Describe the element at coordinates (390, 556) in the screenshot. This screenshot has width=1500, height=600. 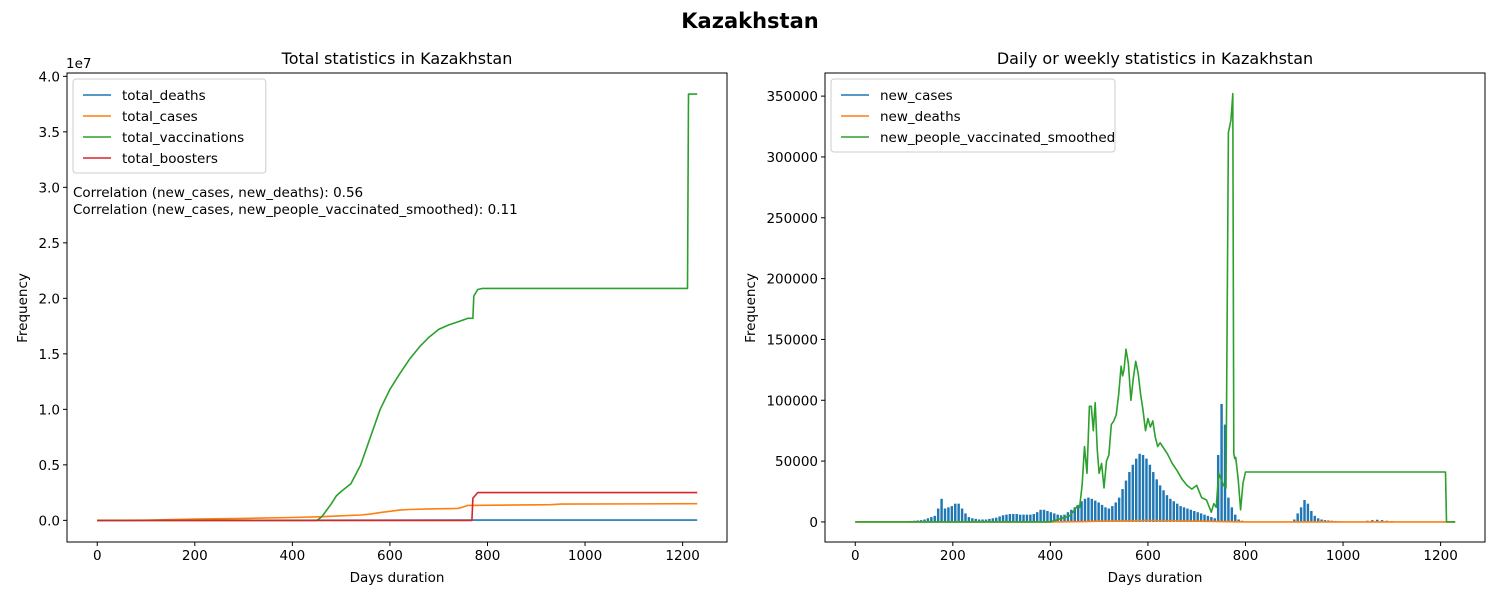
I see `left-x-tick-label: 600` at that location.